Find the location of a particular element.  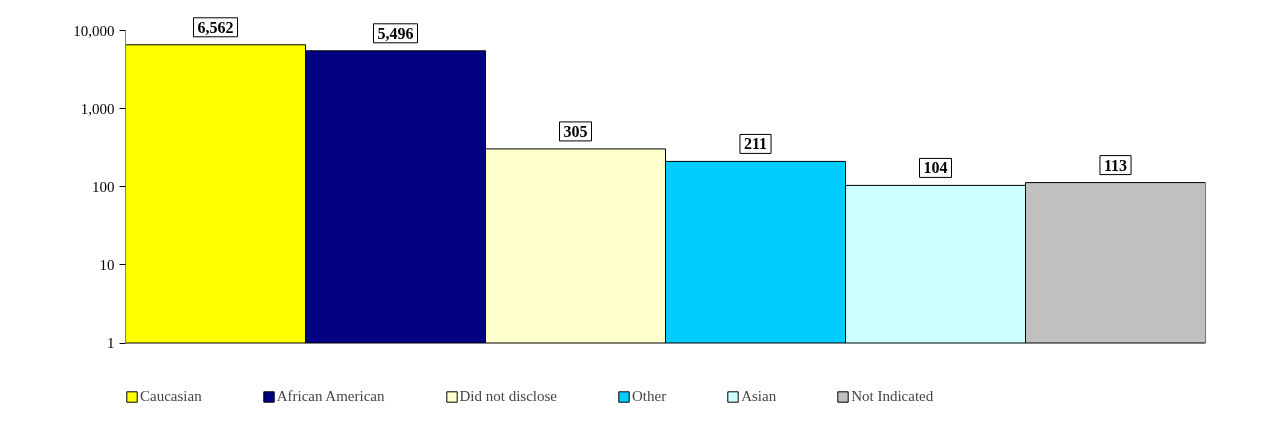

data-label: 113 is located at coordinates (1115, 165).